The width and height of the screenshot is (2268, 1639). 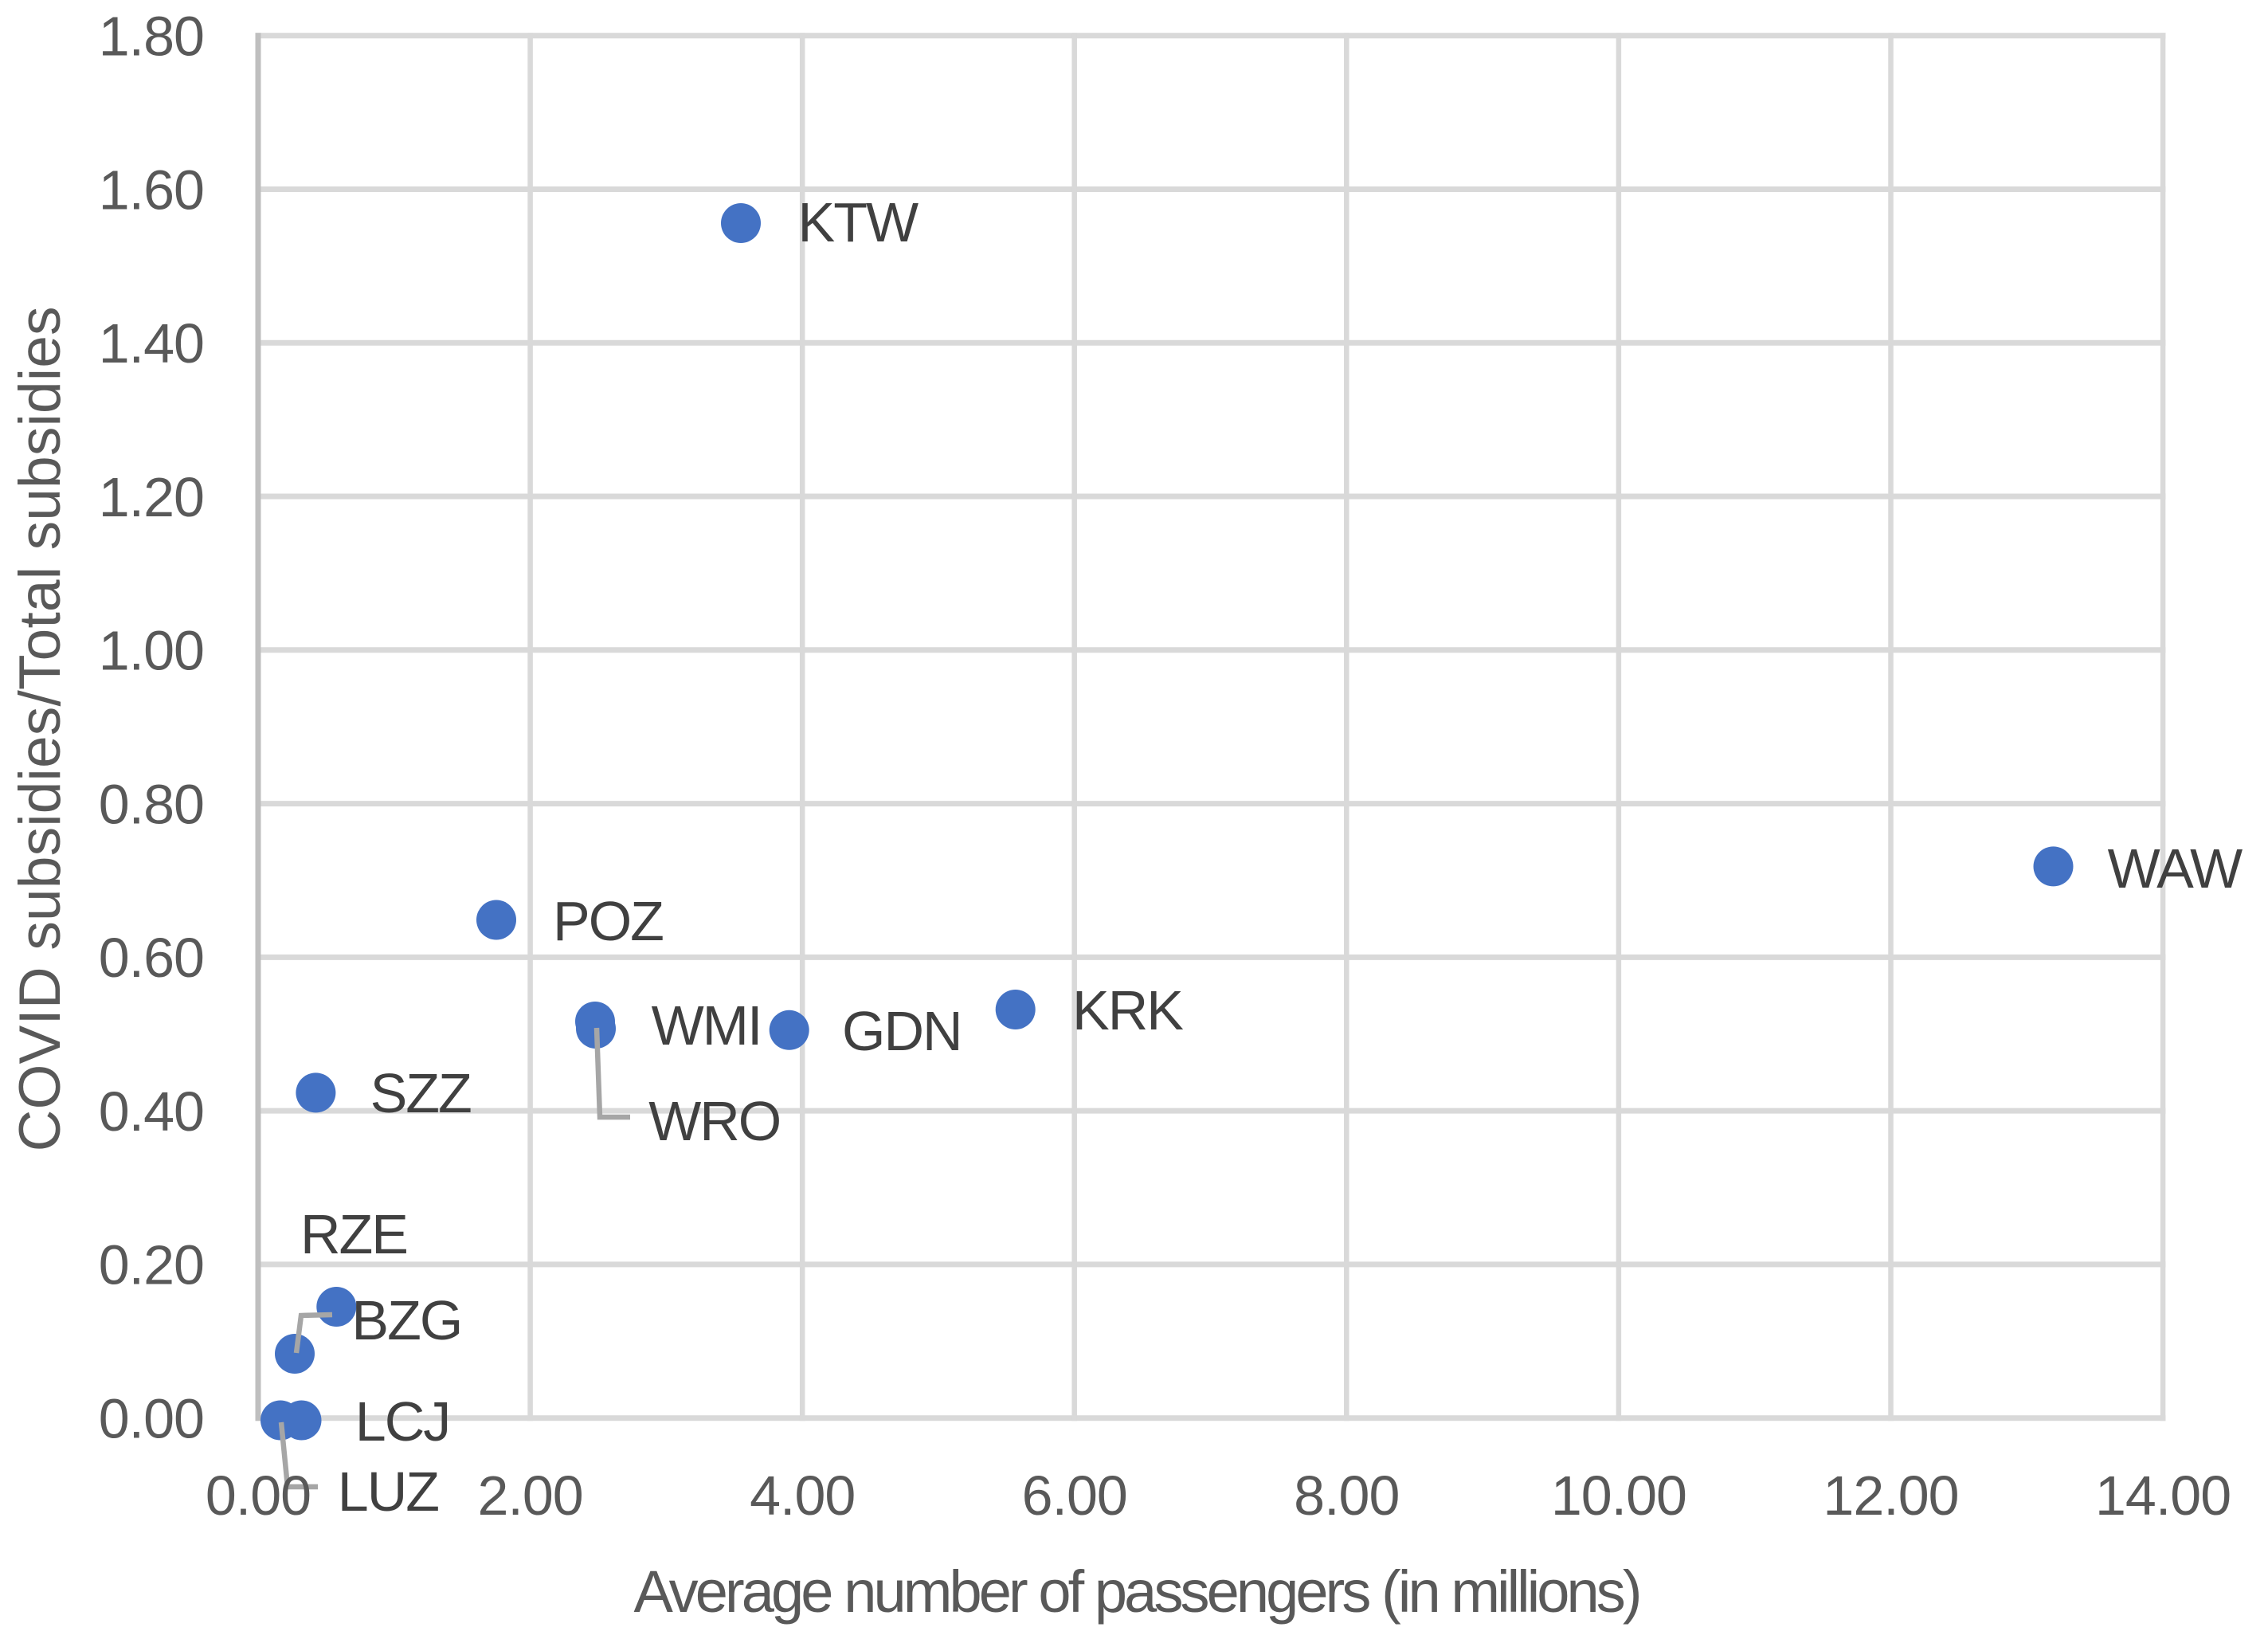 I want to click on svg-text: SZZ, so click(x=421, y=1093).